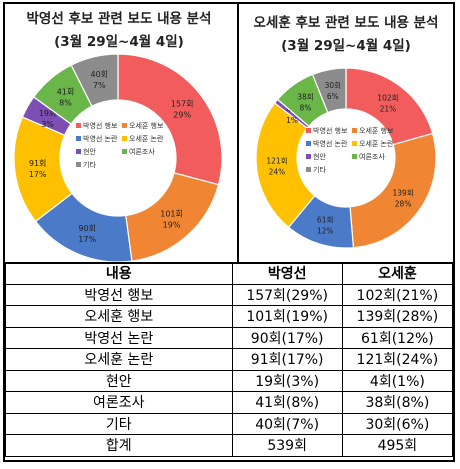  I want to click on slice-count-label: 38회, so click(305, 97).